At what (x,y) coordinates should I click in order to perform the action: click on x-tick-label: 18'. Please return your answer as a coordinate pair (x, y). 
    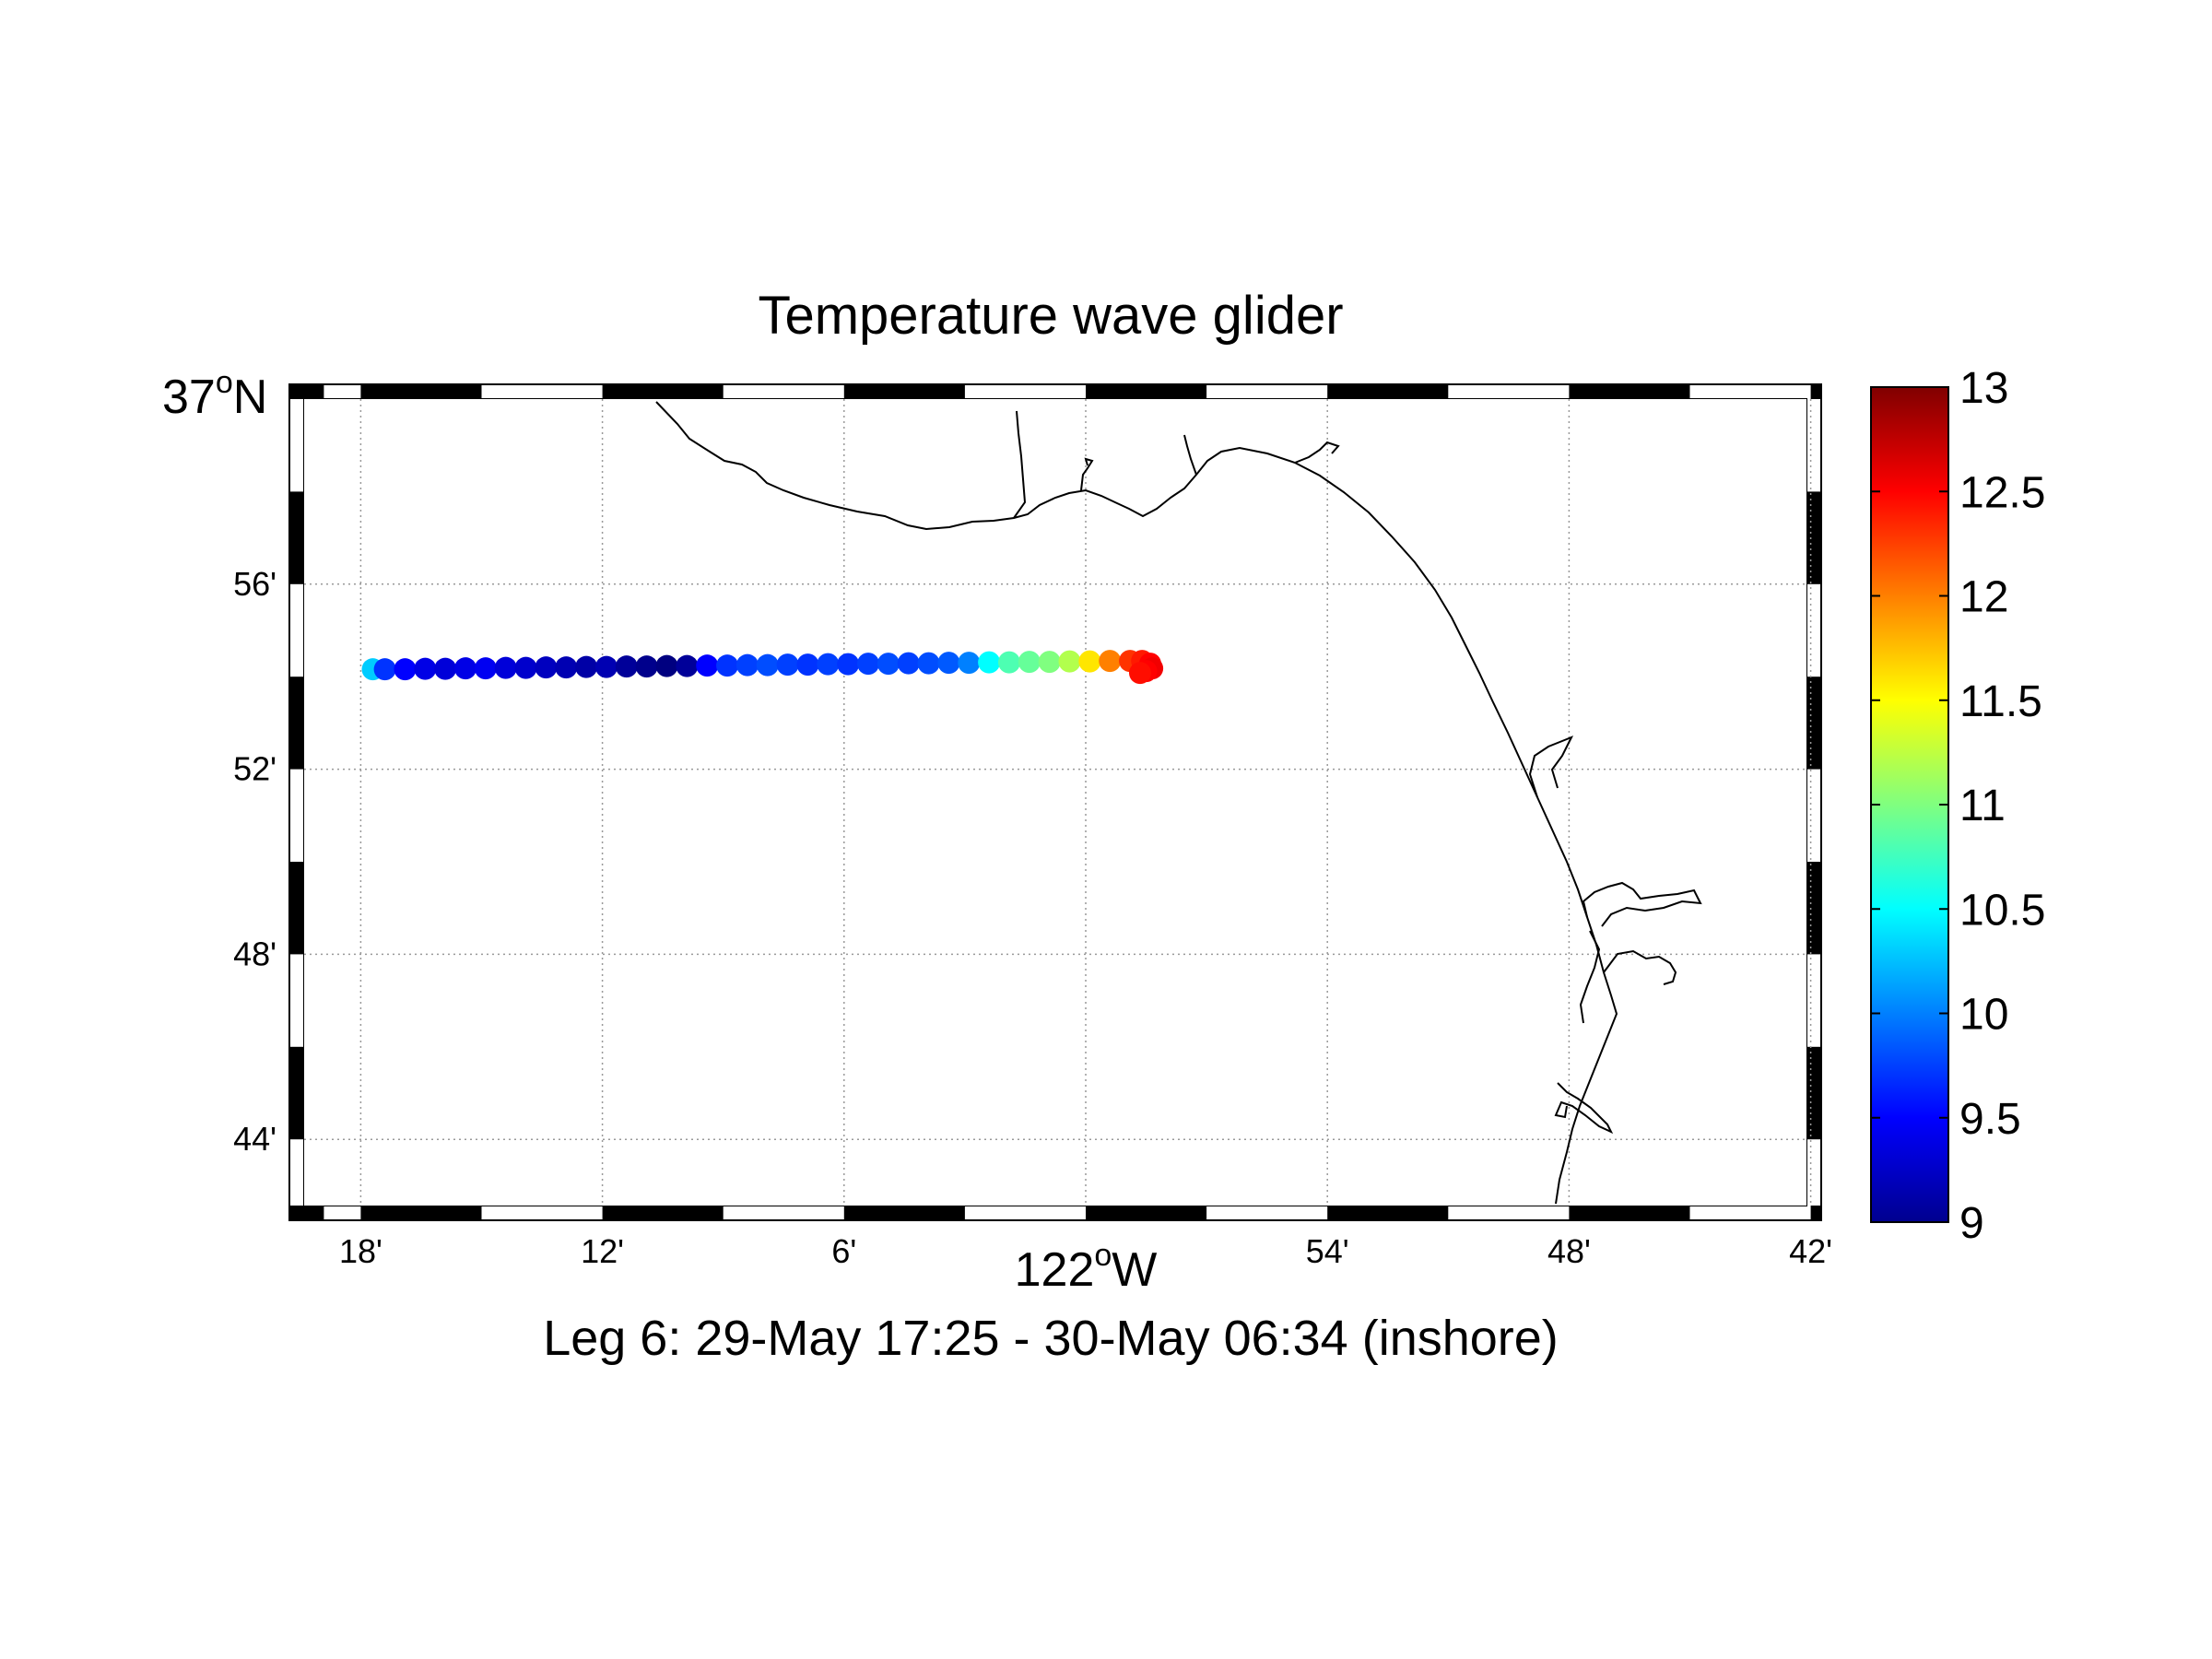
    Looking at the image, I should click on (360, 1251).